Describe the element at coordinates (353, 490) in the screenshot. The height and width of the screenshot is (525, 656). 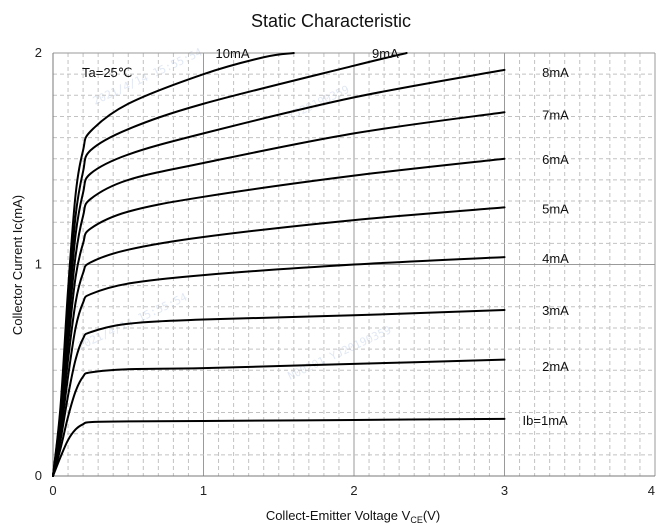
I see `x-tick-label: 2` at that location.